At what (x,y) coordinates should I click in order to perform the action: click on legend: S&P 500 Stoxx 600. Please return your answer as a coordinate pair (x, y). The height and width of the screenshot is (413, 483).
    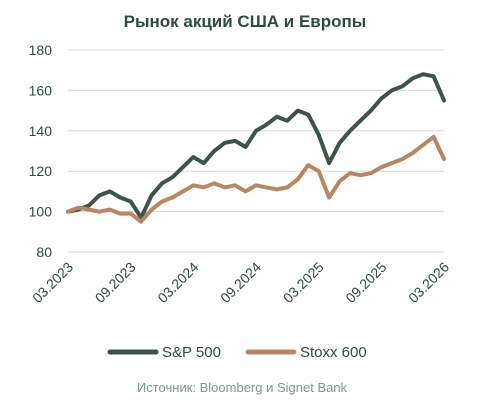
    Looking at the image, I should click on (237, 352).